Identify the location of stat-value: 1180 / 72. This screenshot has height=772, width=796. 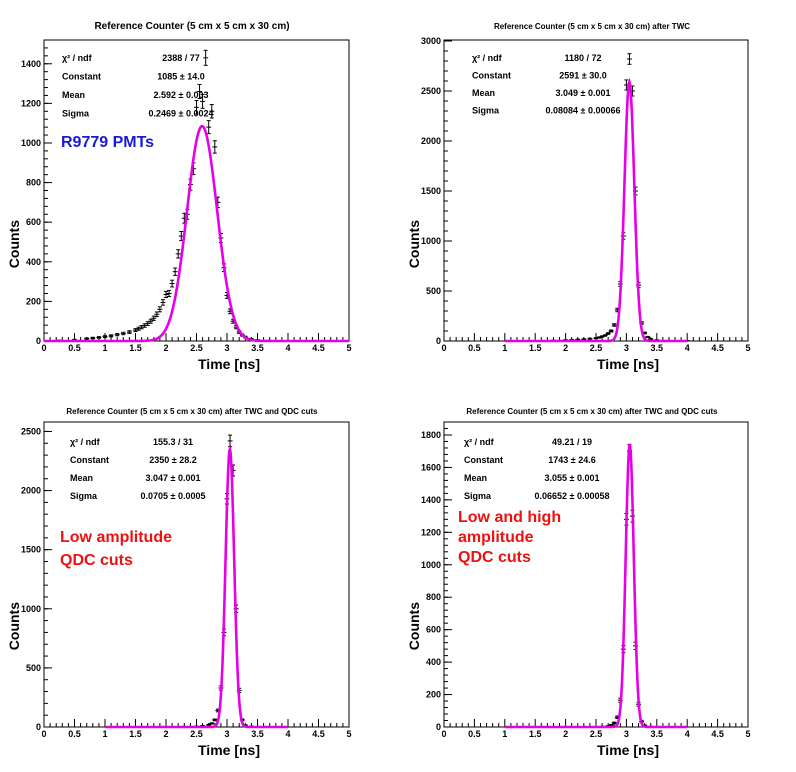
(582, 58).